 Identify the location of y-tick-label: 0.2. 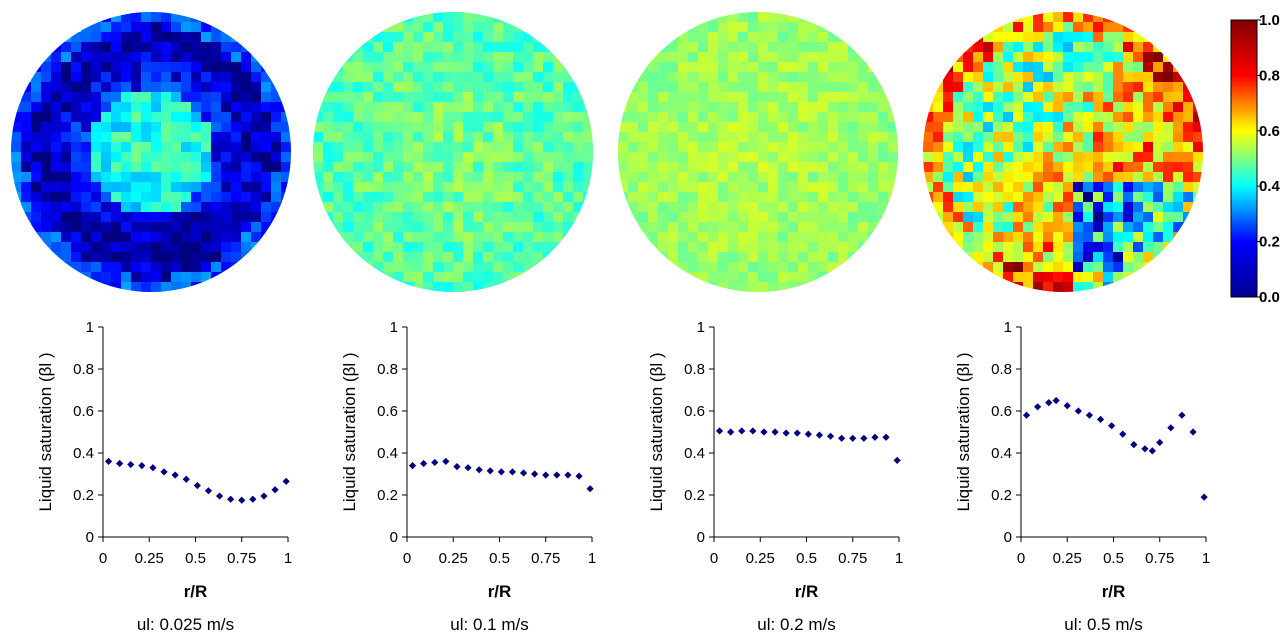
(83, 495).